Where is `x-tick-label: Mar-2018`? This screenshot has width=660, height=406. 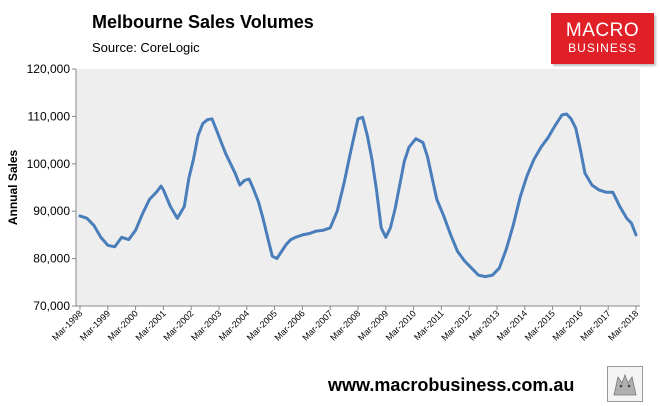
x-tick-label: Mar-2018 is located at coordinates (623, 325).